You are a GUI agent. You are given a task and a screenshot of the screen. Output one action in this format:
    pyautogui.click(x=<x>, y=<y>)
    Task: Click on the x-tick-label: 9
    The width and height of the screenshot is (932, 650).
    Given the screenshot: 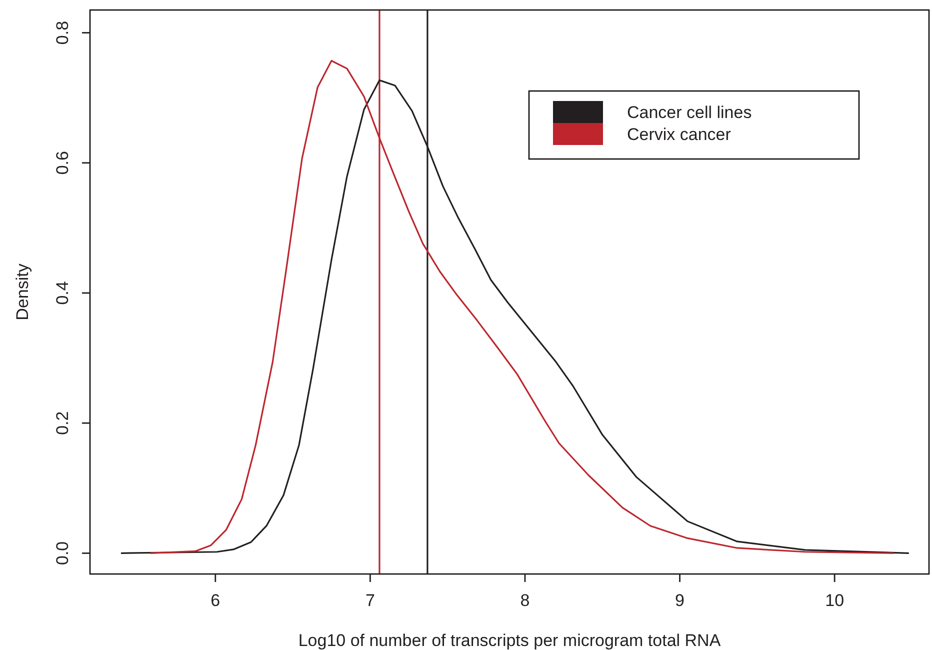 What is the action you would take?
    pyautogui.click(x=680, y=600)
    